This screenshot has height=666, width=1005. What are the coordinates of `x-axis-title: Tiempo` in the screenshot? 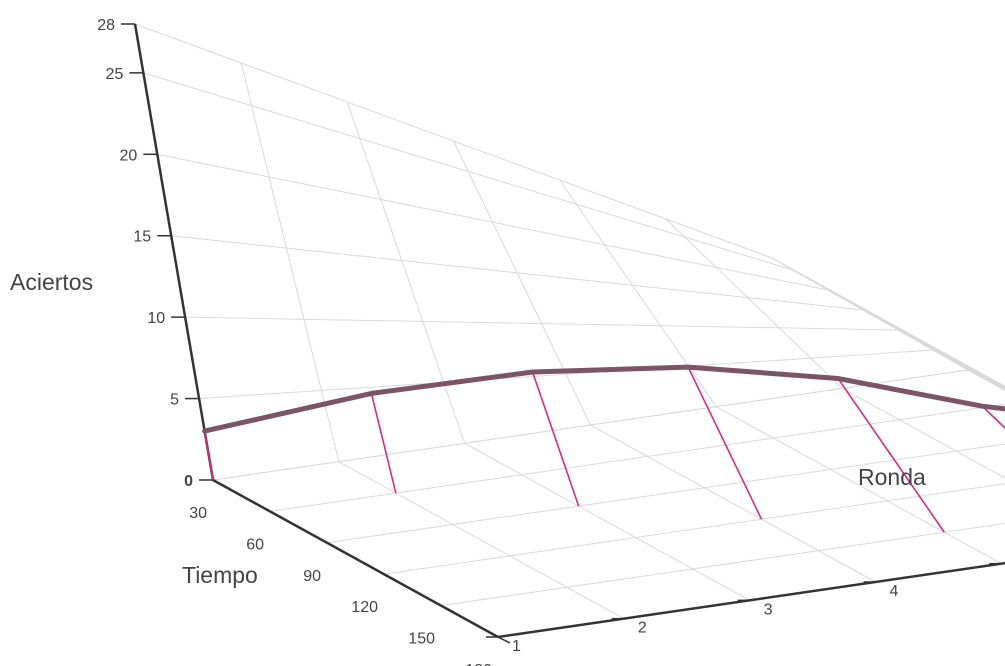 It's located at (220, 575).